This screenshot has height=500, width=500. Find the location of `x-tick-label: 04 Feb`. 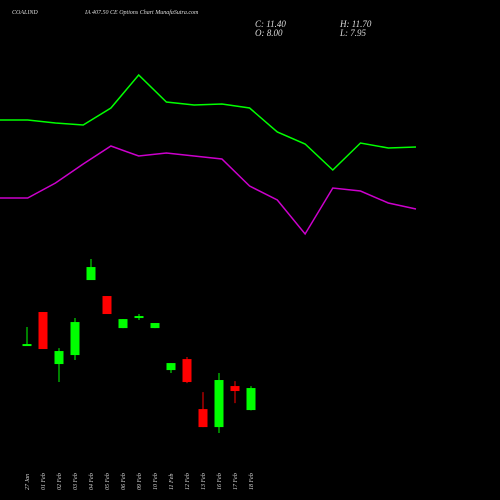

x-tick-label: 04 Feb is located at coordinates (91, 481).